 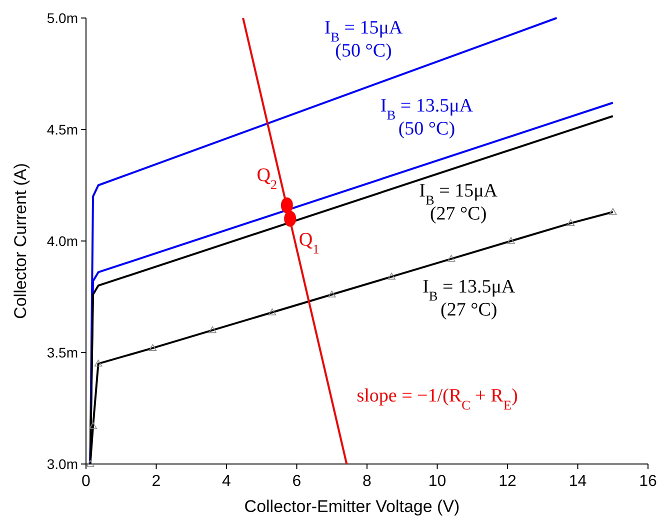 I want to click on x-tick-label: 4, so click(x=227, y=481).